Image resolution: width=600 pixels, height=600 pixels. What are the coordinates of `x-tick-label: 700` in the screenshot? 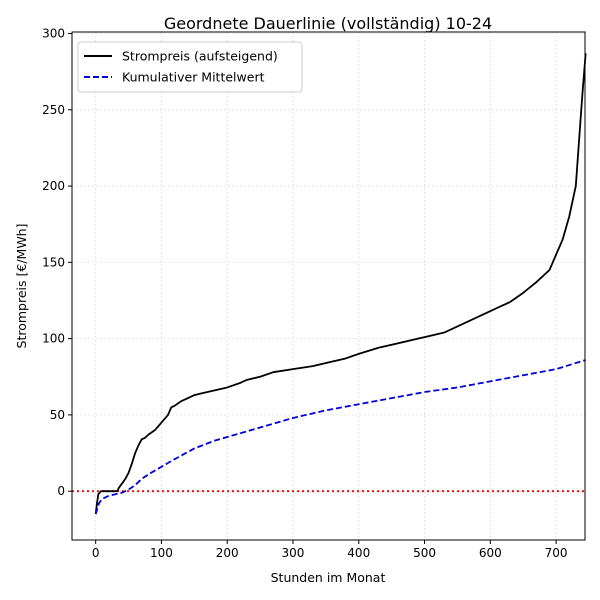 It's located at (556, 553).